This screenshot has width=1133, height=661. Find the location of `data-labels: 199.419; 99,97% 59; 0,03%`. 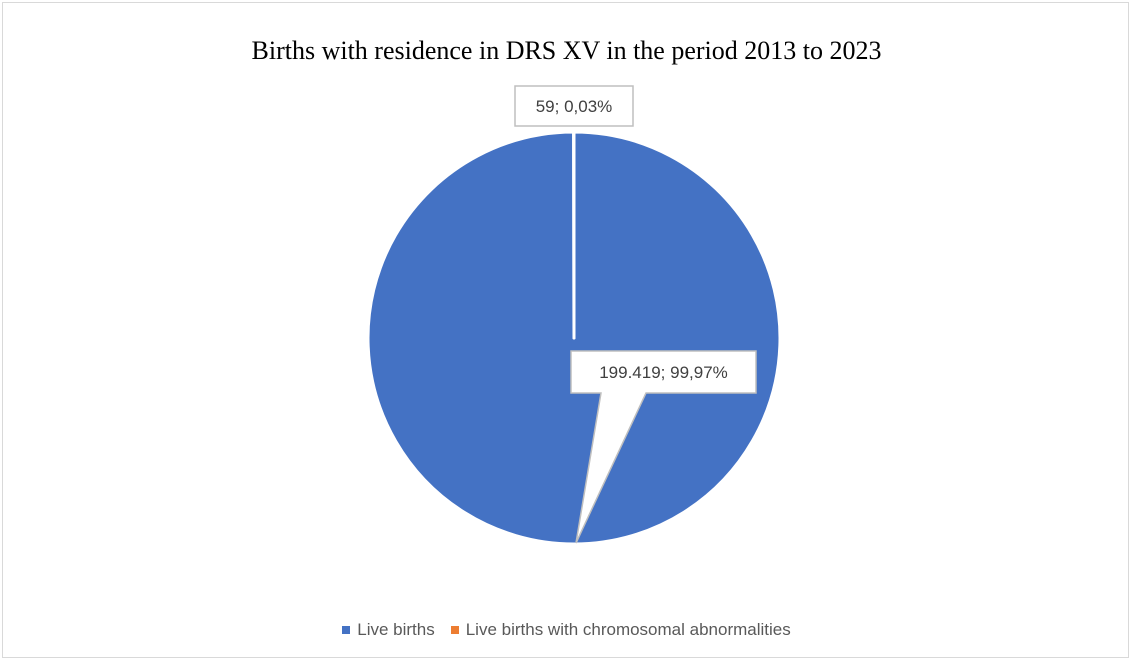

data-labels: 199.419; 99,97% 59; 0,03% is located at coordinates (635, 314).